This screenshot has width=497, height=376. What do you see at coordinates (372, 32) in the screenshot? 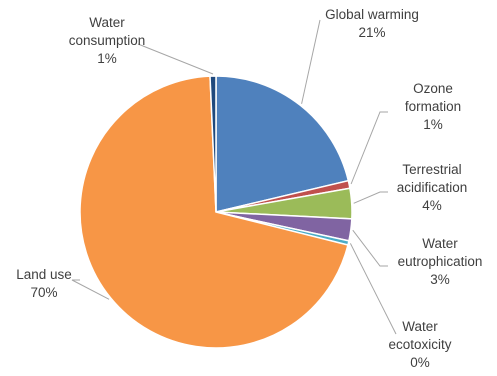
I see `label-percent: 21%` at bounding box center [372, 32].